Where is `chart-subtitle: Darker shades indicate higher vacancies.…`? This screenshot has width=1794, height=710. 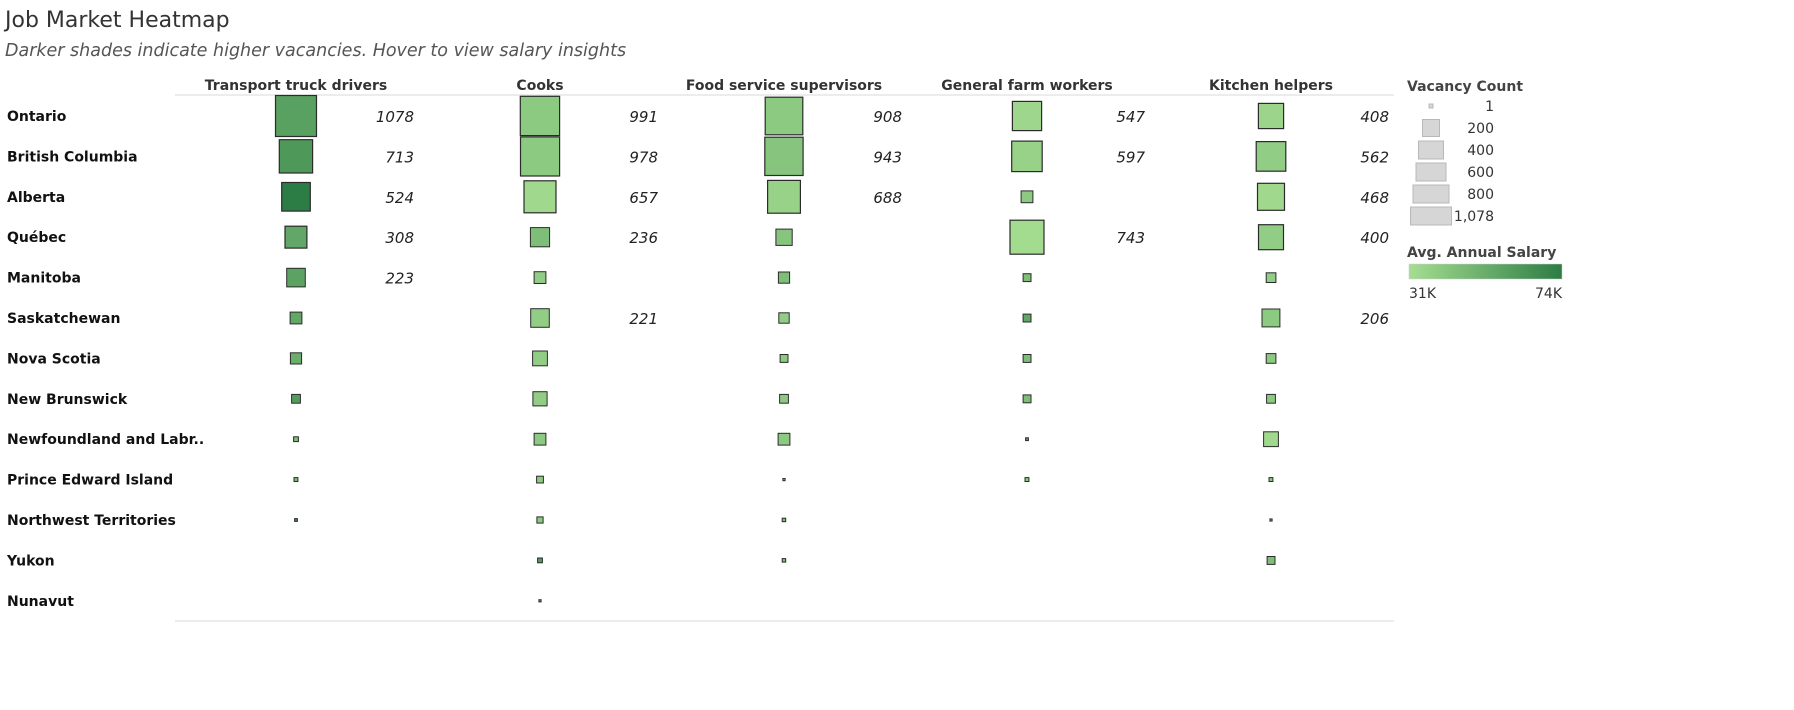 chart-subtitle: Darker shades indicate higher vacancies.… is located at coordinates (316, 51).